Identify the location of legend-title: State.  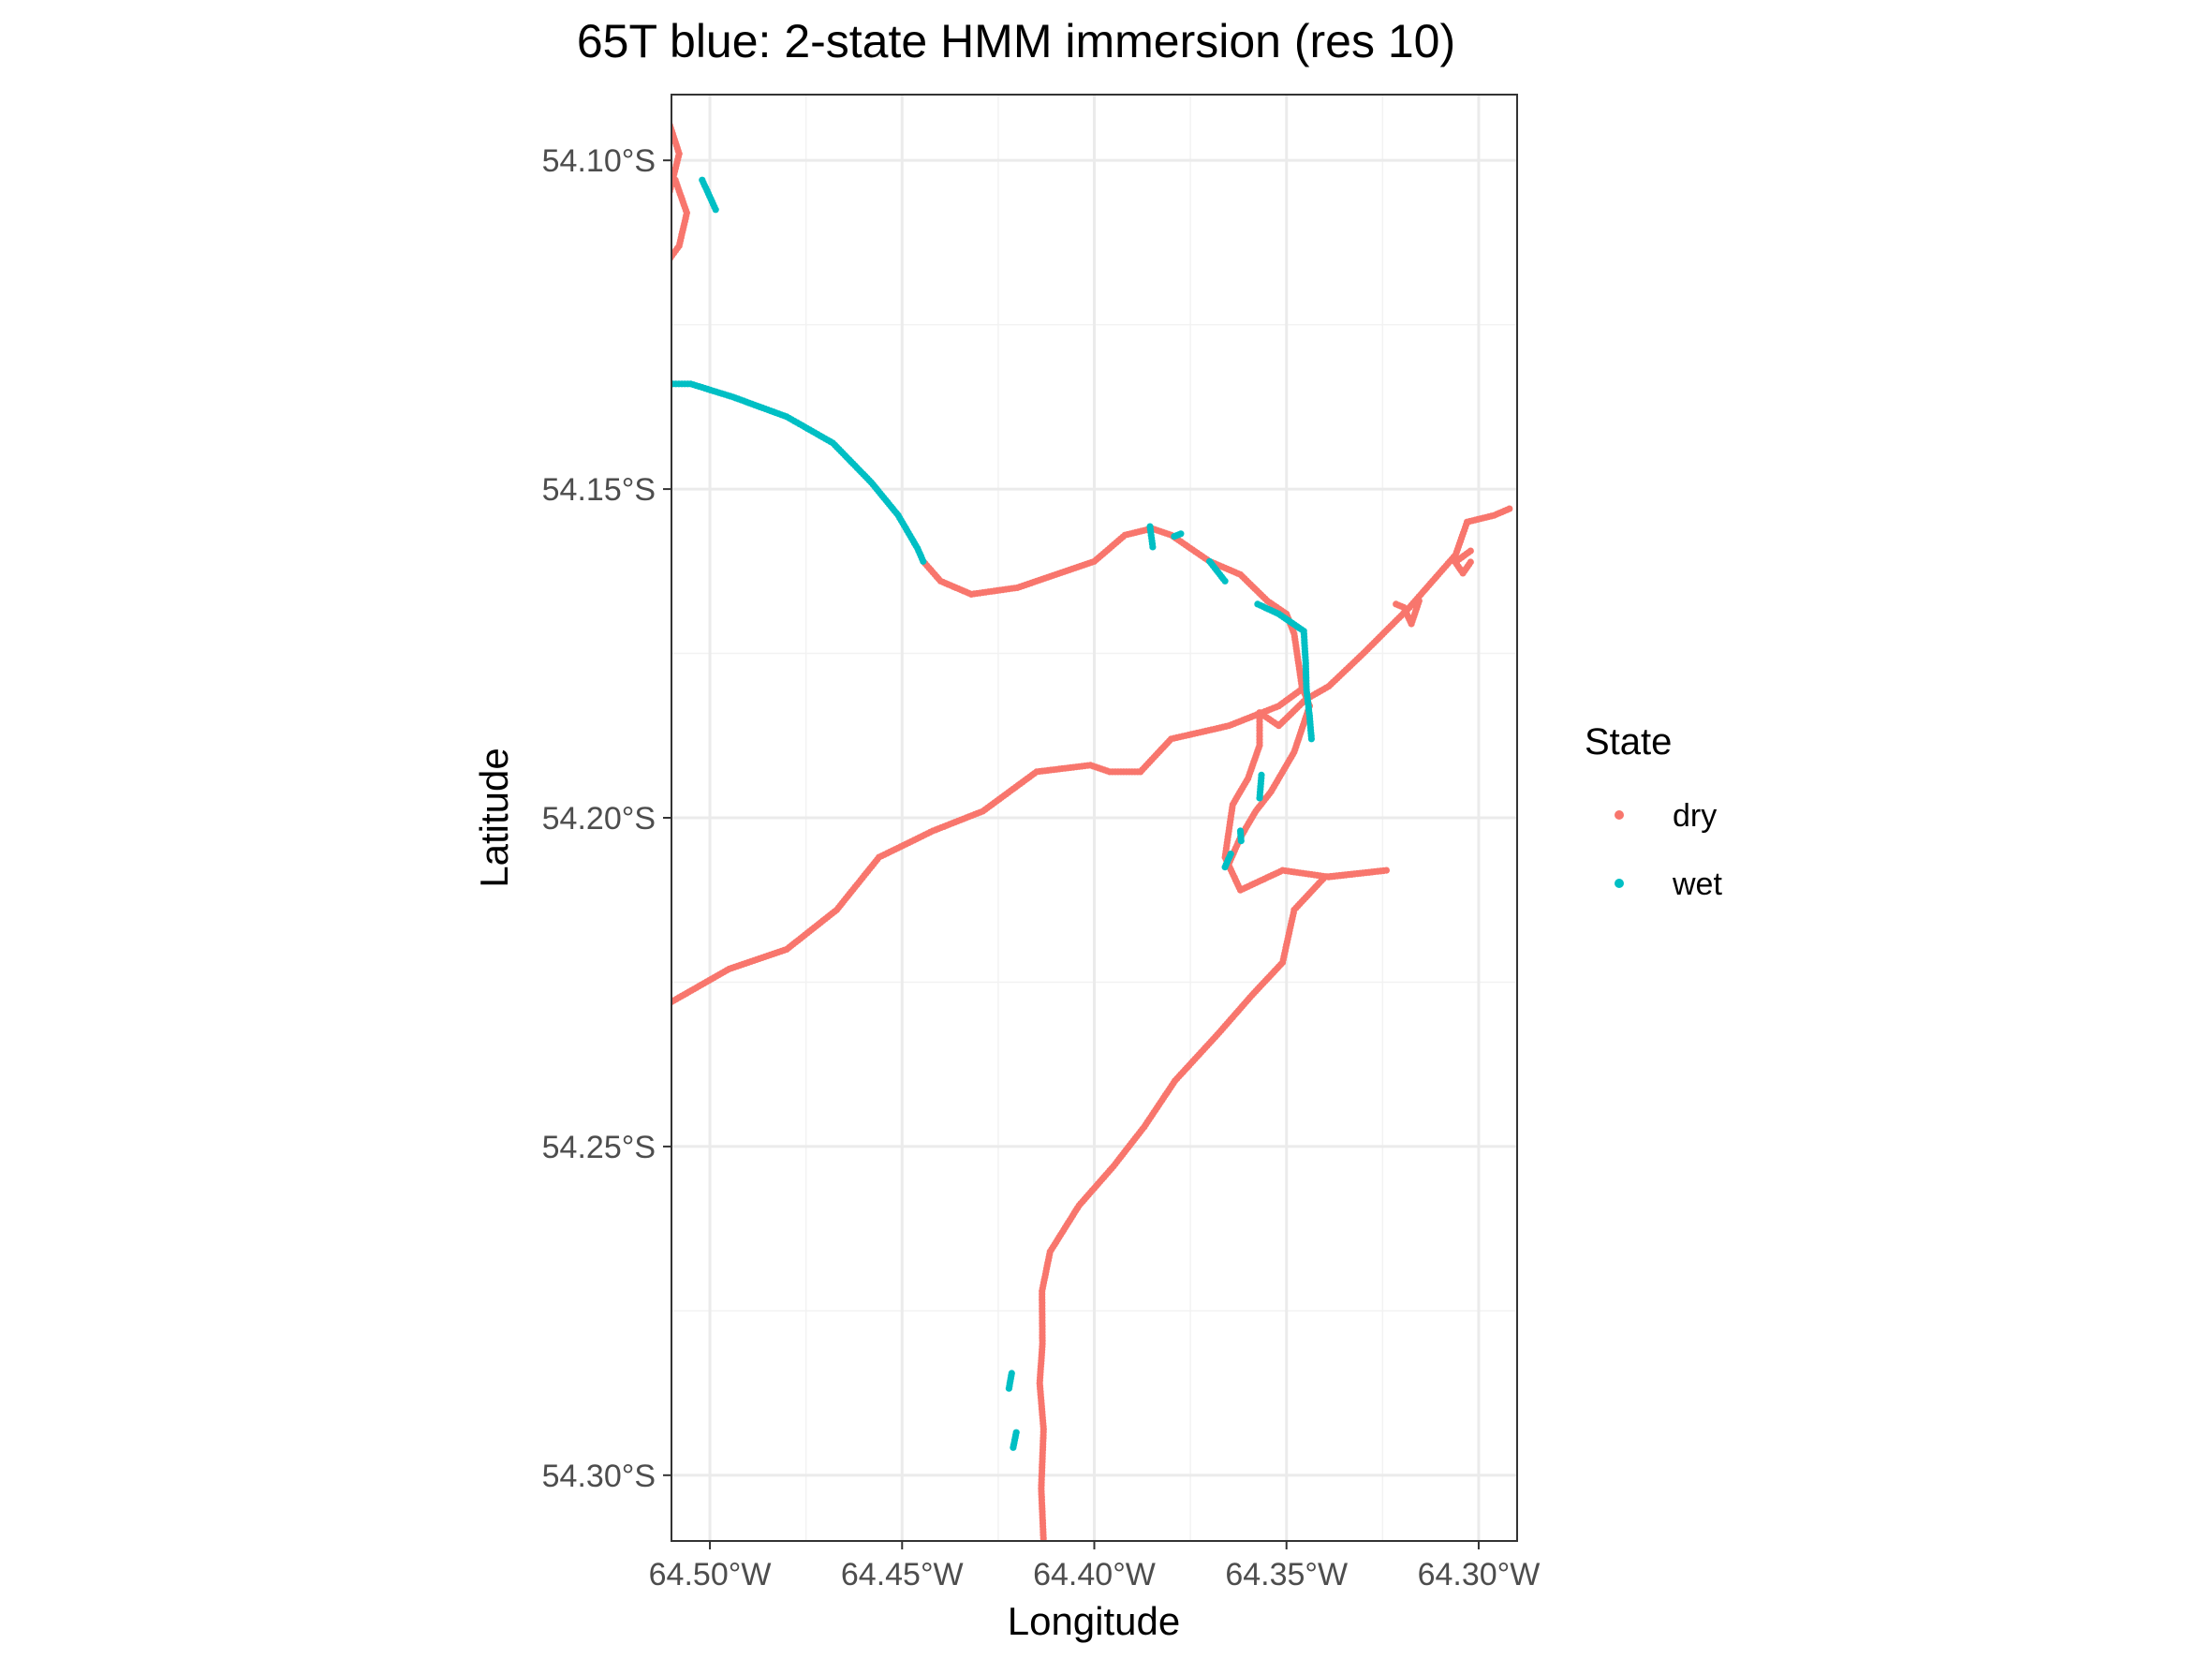
(1628, 742).